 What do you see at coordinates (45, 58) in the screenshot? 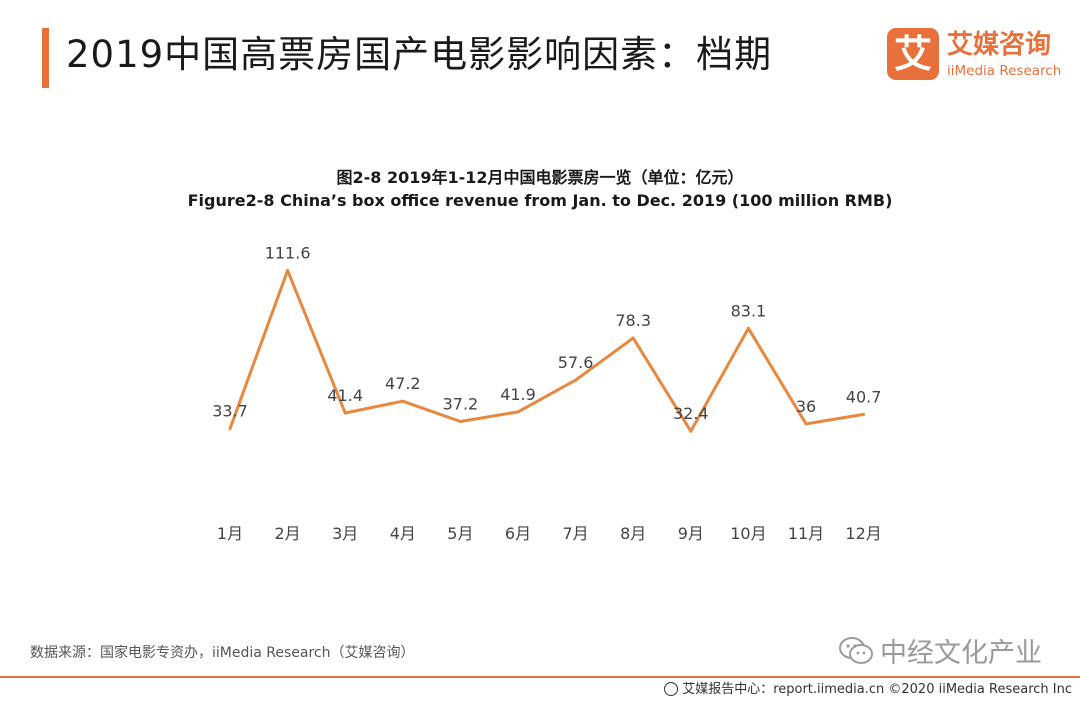
I see `title-accent-bar` at bounding box center [45, 58].